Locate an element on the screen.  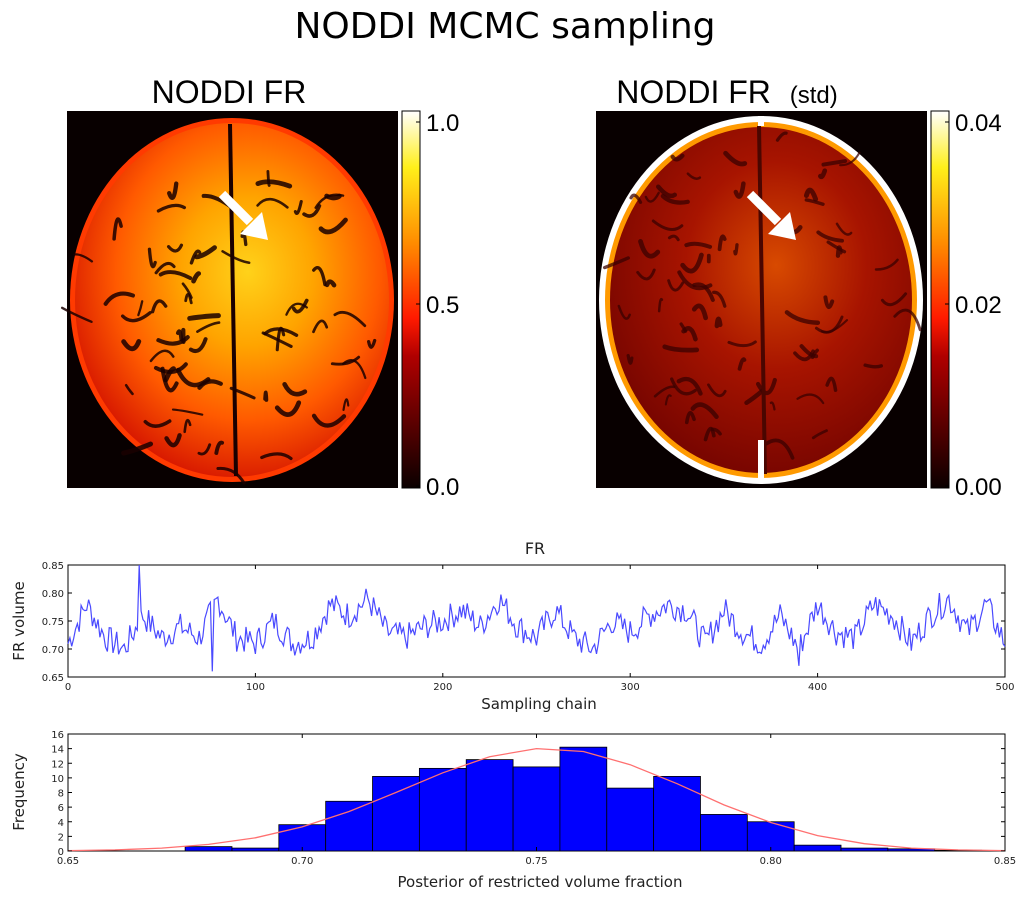
trace-ytick-label: 0.85 is located at coordinates (53, 566).